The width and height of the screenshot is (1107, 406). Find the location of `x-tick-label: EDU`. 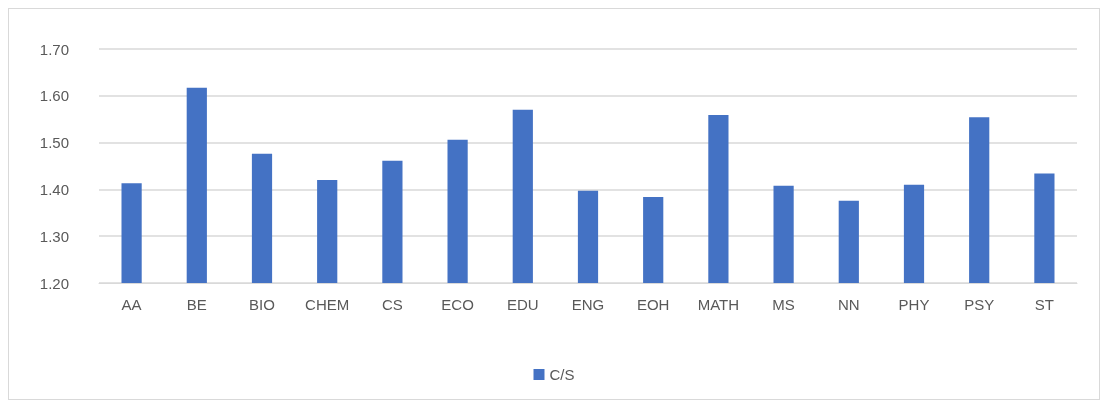

x-tick-label: EDU is located at coordinates (522, 304).